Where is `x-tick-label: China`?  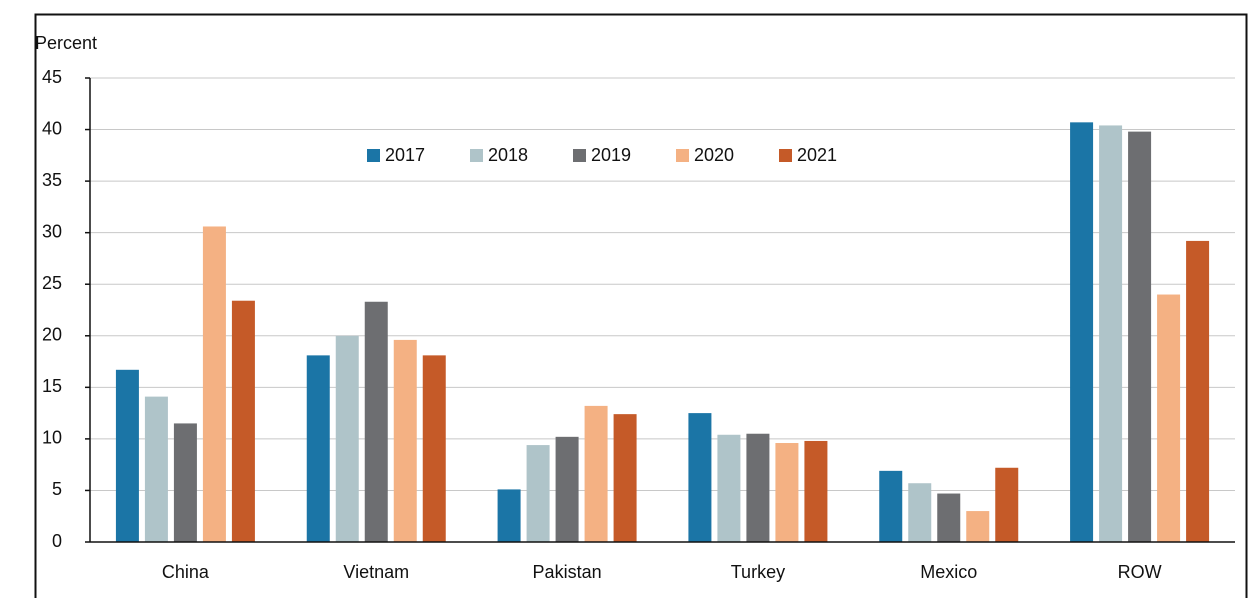 x-tick-label: China is located at coordinates (186, 572).